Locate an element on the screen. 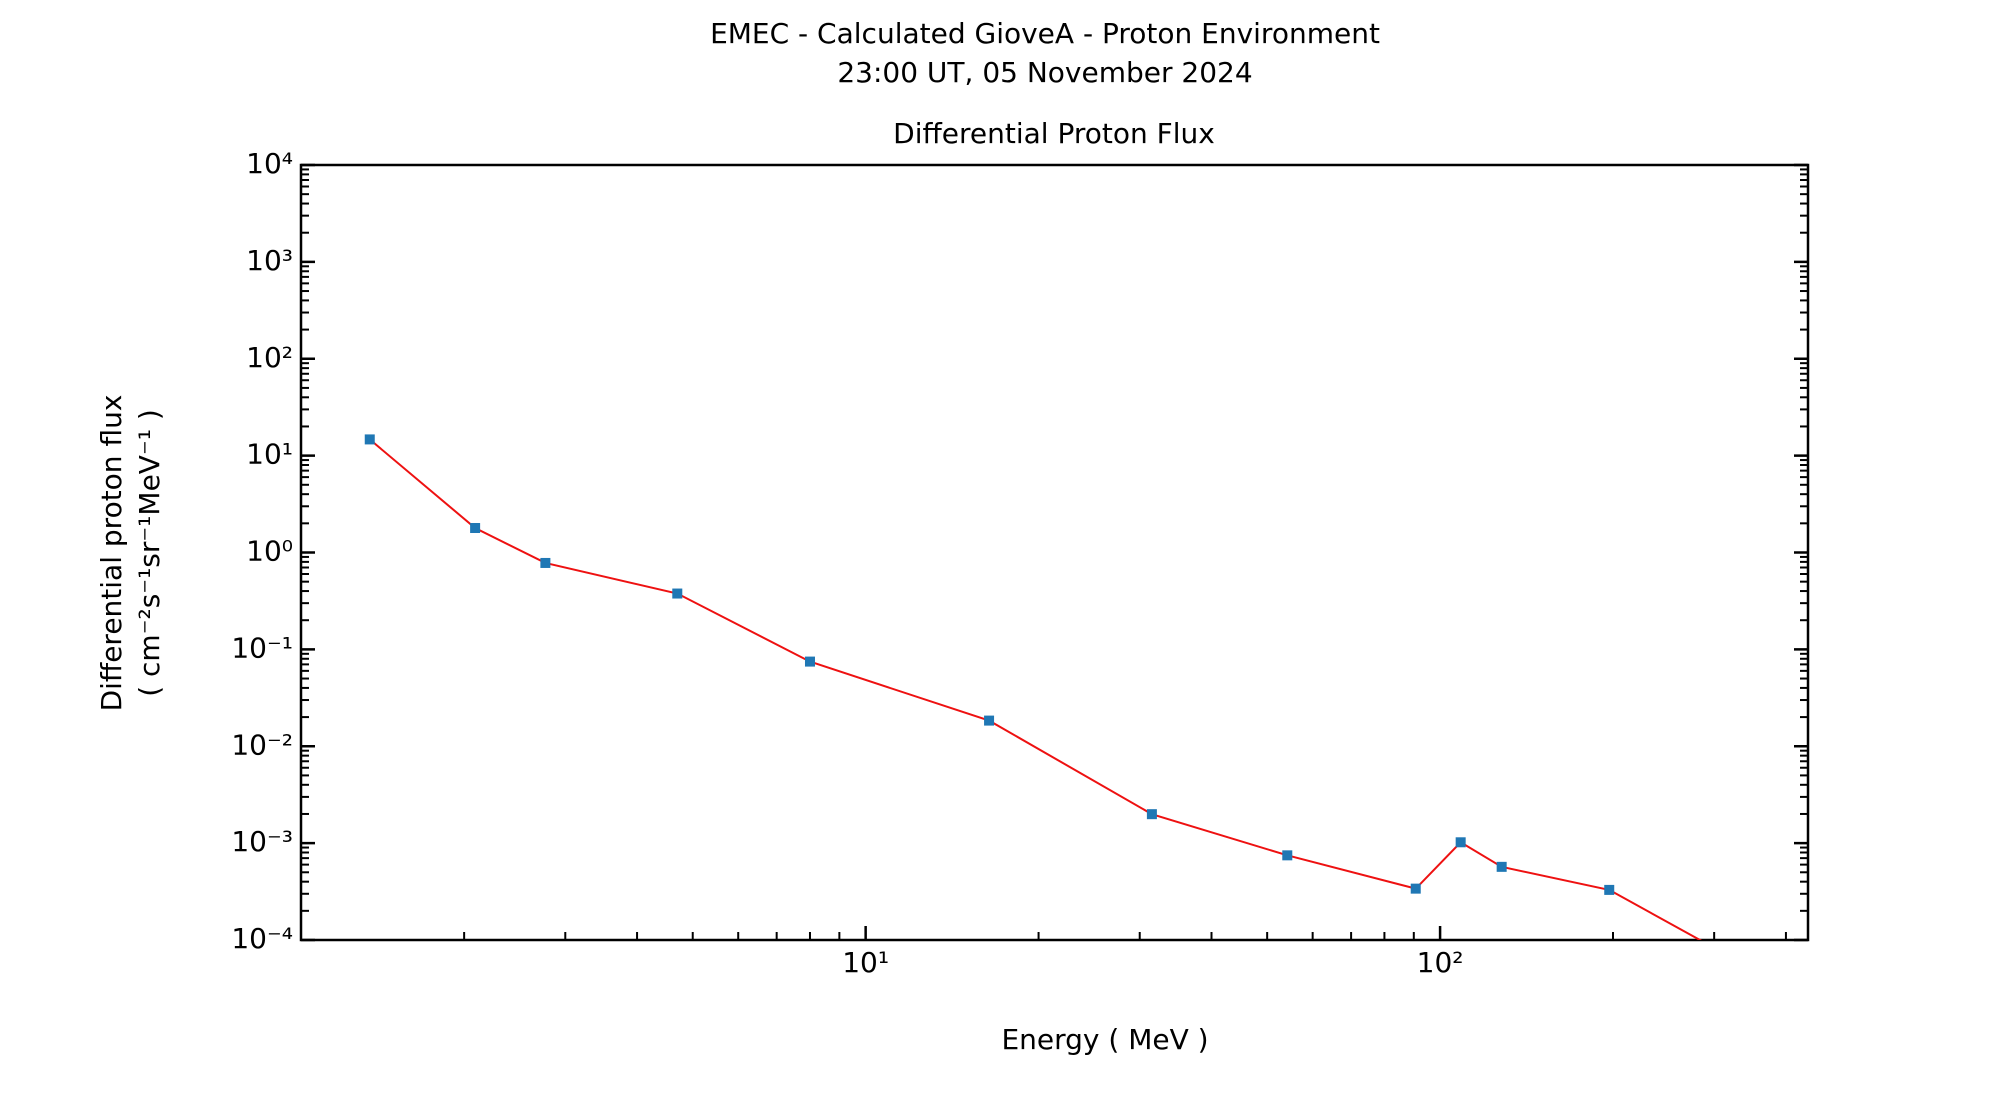 This screenshot has height=1100, width=2000. y-tick-label: 10⁻³ is located at coordinates (262, 841).